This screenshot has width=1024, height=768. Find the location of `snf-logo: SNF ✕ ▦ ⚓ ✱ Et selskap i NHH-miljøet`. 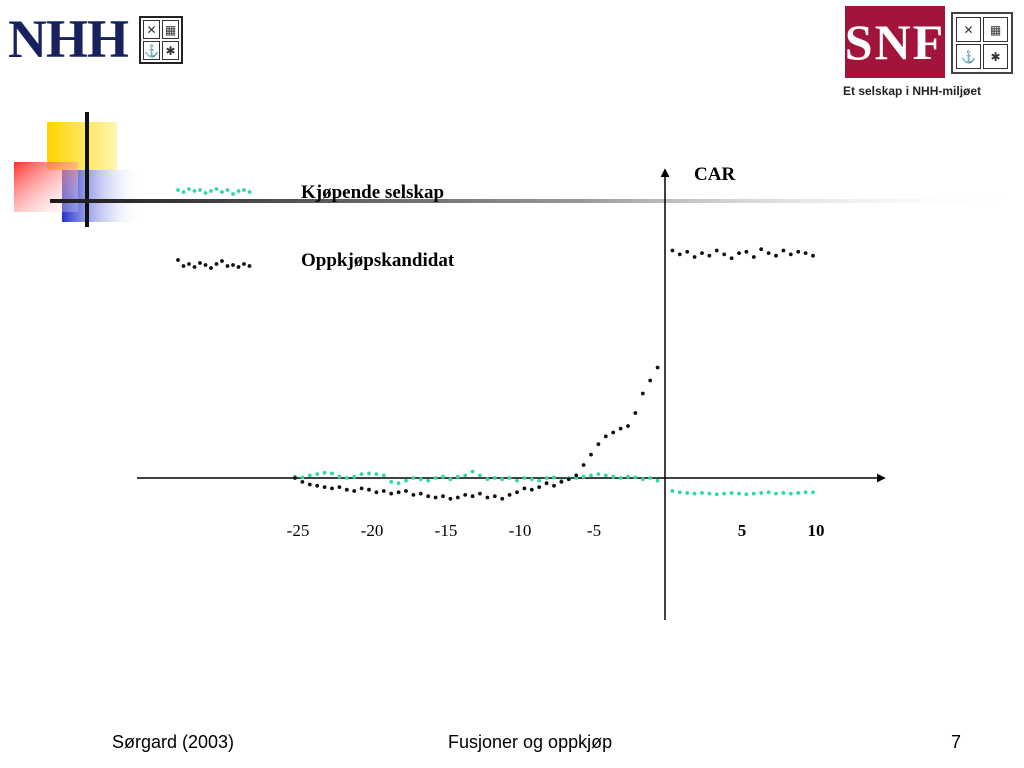

snf-logo: SNF ✕ ▦ ⚓ ✱ Et selskap i NHH-miljøet is located at coordinates (929, 54).